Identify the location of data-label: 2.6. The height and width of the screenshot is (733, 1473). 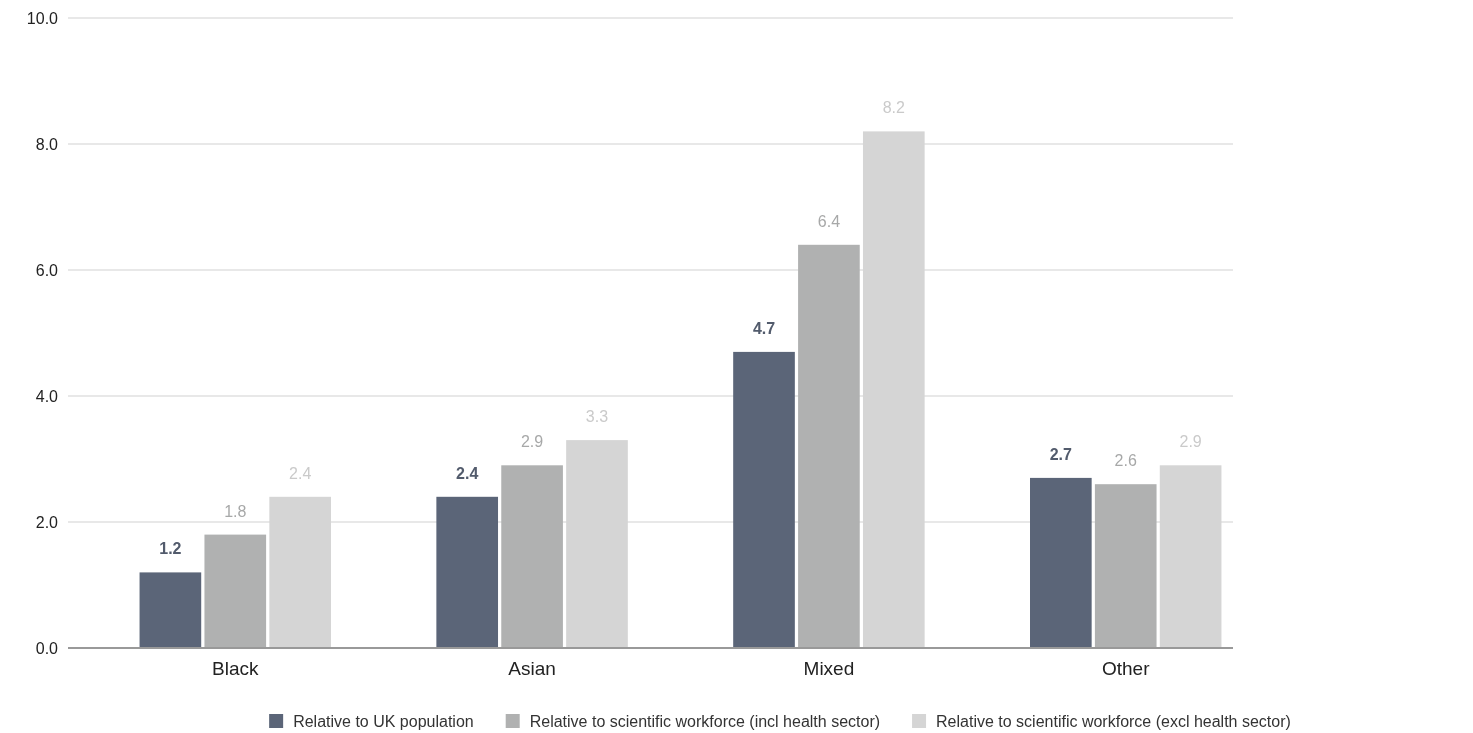
(1125, 461).